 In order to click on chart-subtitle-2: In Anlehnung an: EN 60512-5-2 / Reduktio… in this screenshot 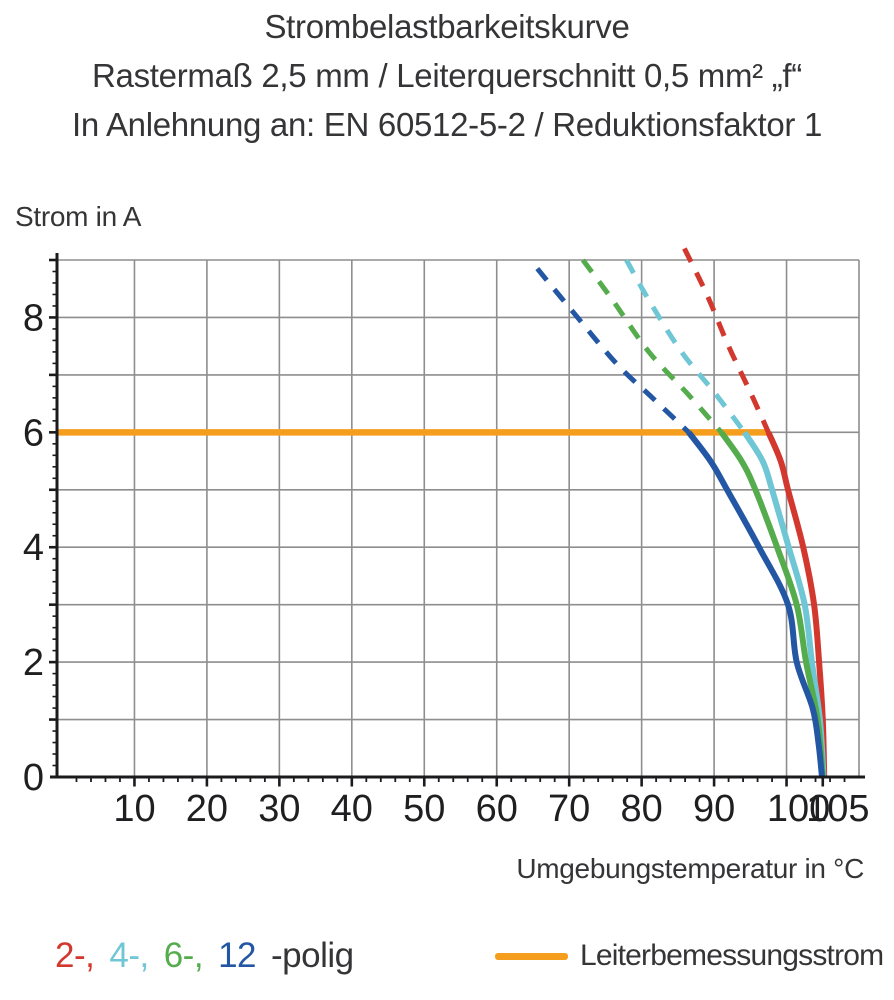, I will do `click(446, 124)`.